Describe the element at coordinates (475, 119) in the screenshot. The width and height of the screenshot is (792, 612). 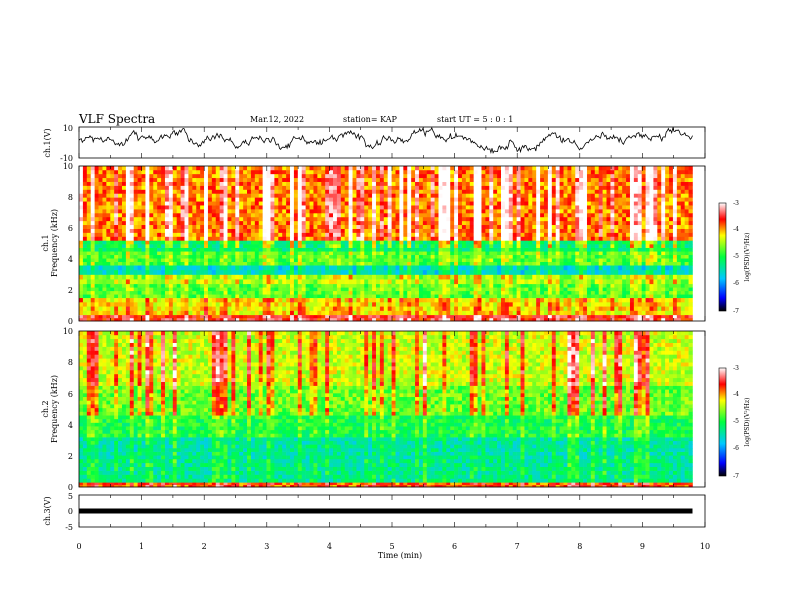
I see `start-time-label: start UT = 5 : 0 : 1` at that location.